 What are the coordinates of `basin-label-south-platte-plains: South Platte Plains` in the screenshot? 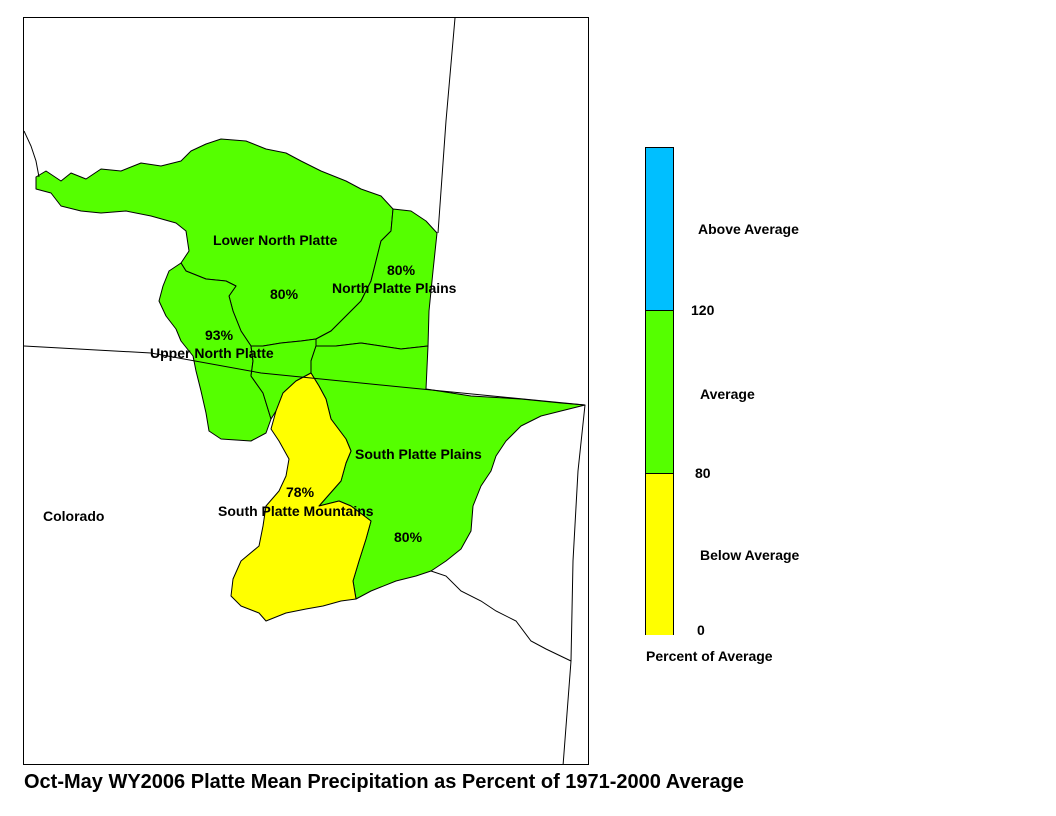 It's located at (418, 454).